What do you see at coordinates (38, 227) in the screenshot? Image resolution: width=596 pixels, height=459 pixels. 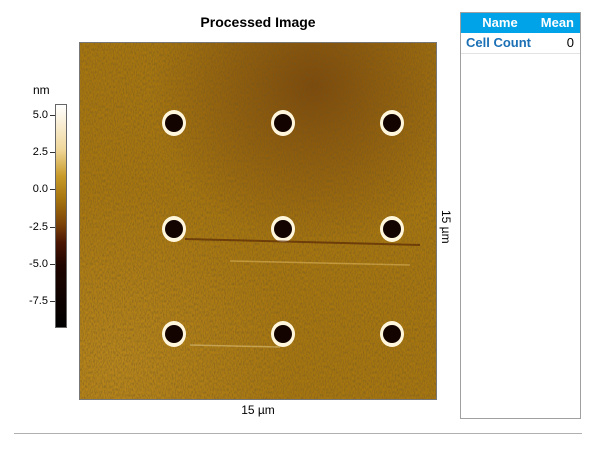 I see `colorbar-tick-label: -2.5` at bounding box center [38, 227].